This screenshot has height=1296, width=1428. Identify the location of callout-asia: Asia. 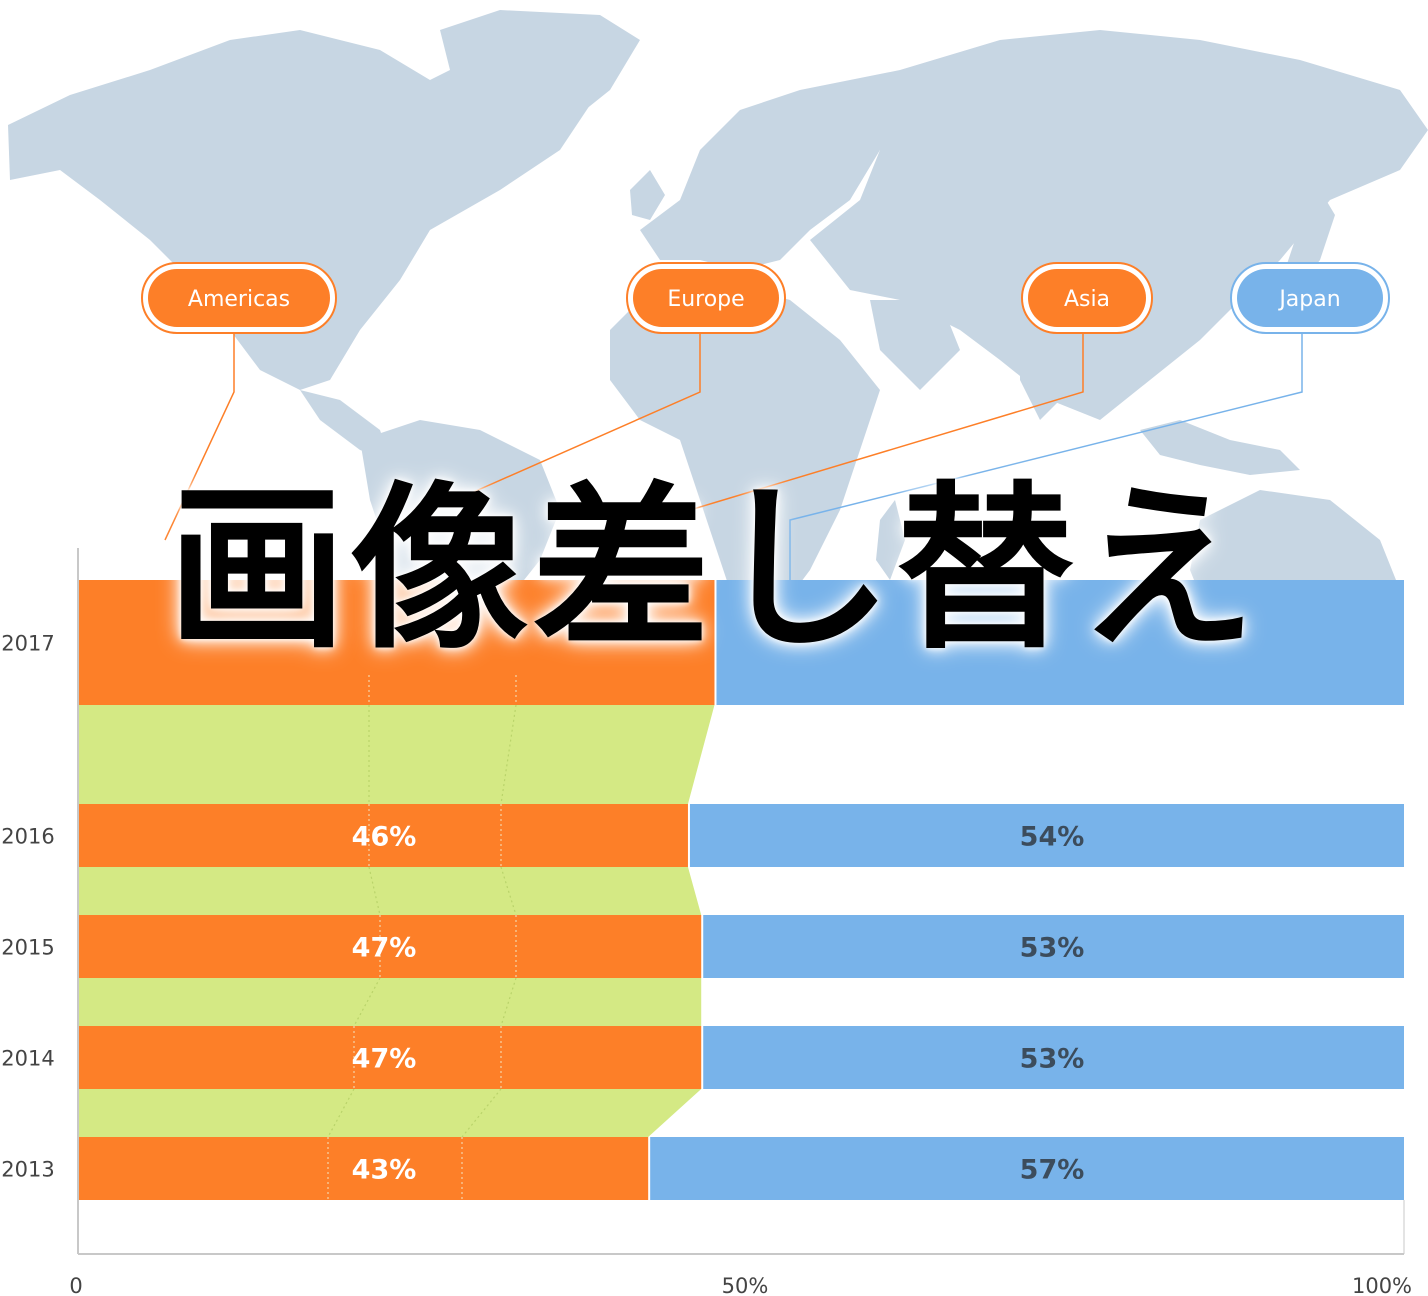
(1087, 298).